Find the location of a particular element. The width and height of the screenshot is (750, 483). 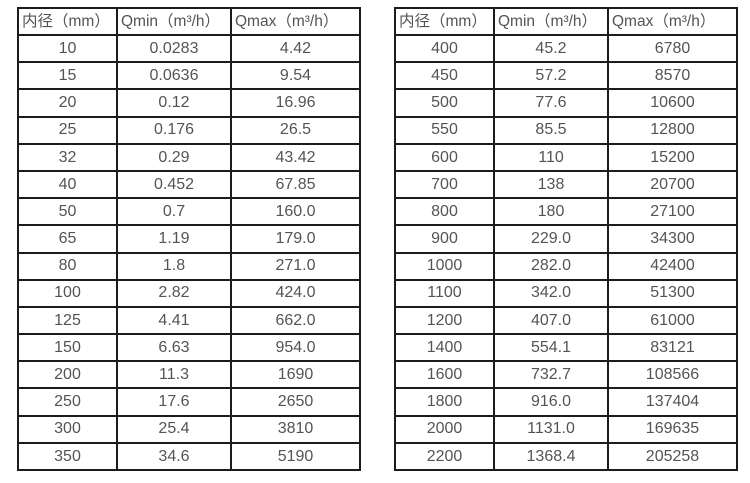

table-cell: 100 is located at coordinates (67, 293).